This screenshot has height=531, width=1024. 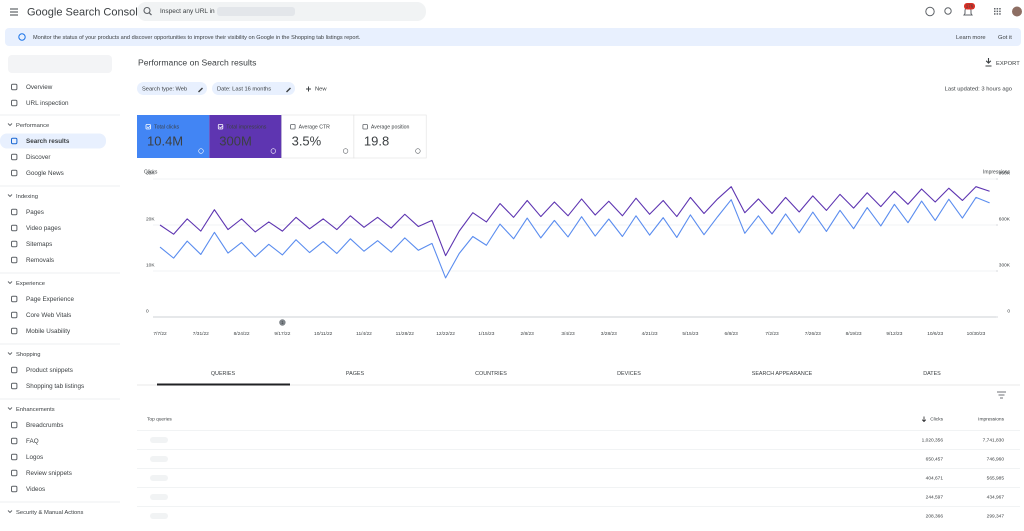 I want to click on y-tick-label: 0, so click(x=147, y=311).